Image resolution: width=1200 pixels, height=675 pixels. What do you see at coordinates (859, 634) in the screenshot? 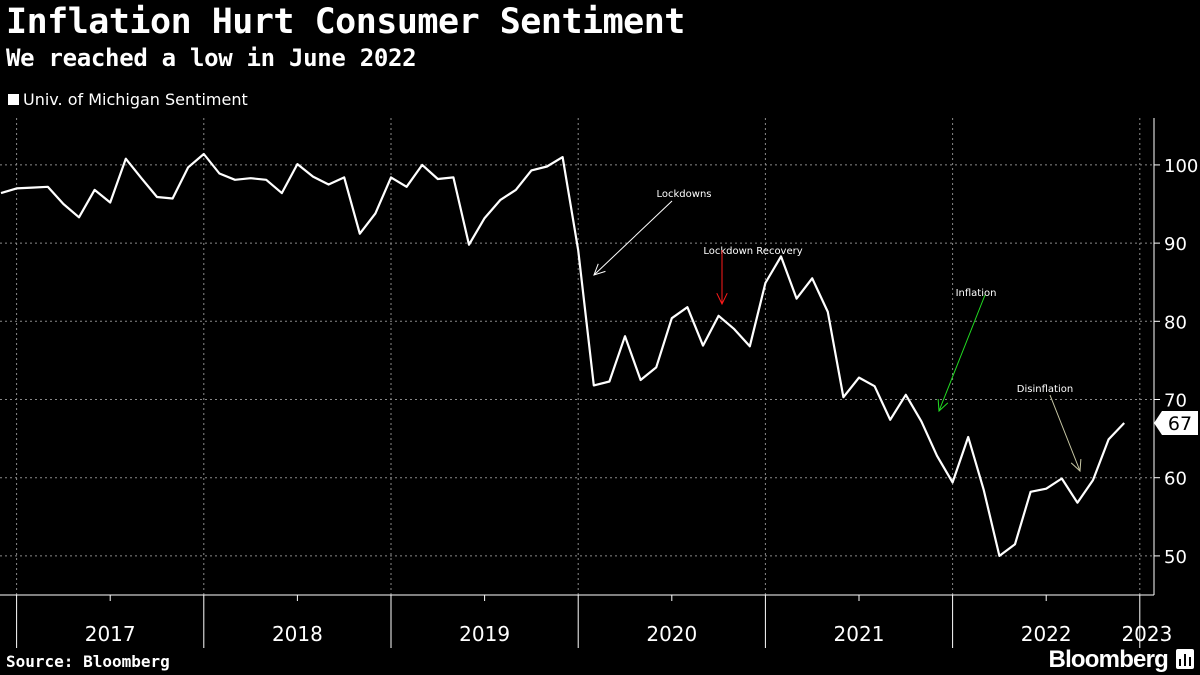
I see `x-tick-label: 2021` at bounding box center [859, 634].